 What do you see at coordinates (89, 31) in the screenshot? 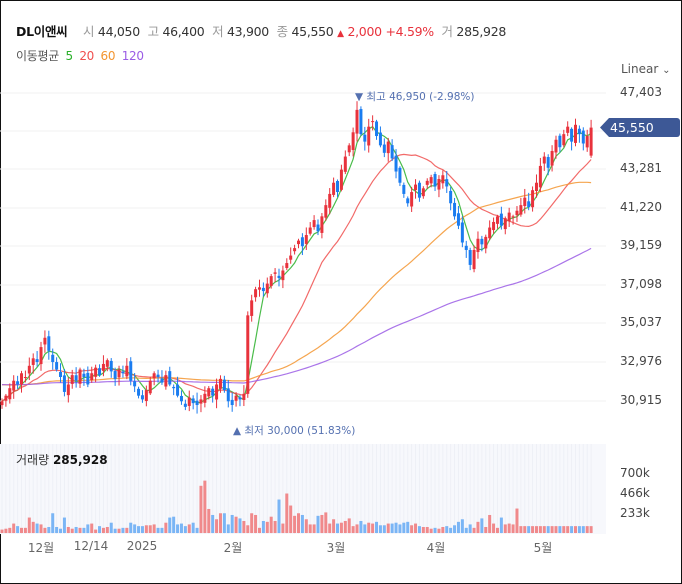
I see `open-label: 시` at bounding box center [89, 31].